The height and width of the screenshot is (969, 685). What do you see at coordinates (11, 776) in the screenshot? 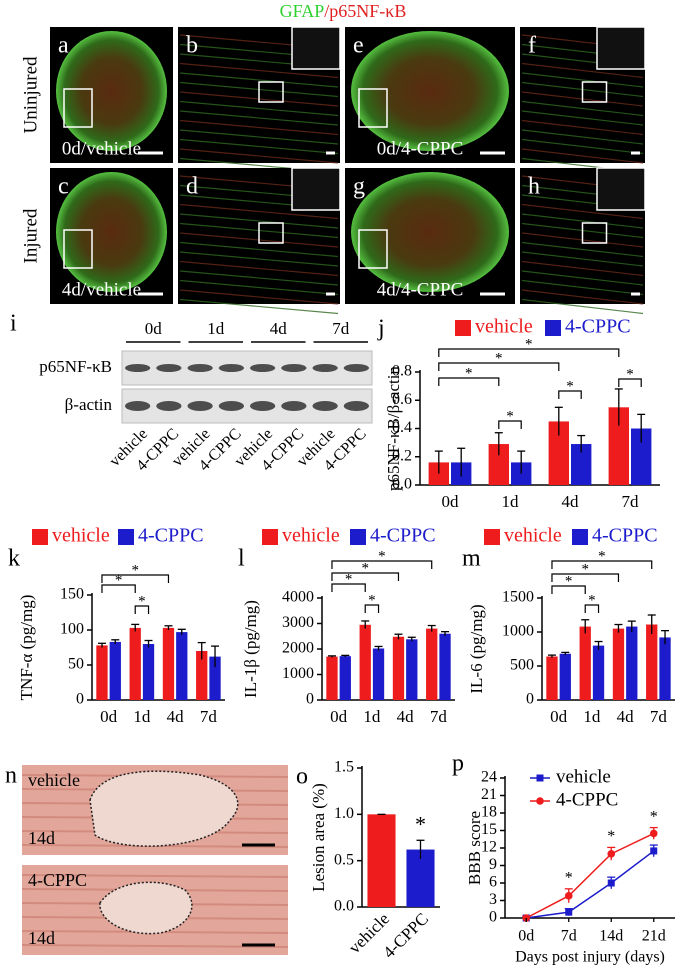
I see `panel-letter: n` at bounding box center [11, 776].